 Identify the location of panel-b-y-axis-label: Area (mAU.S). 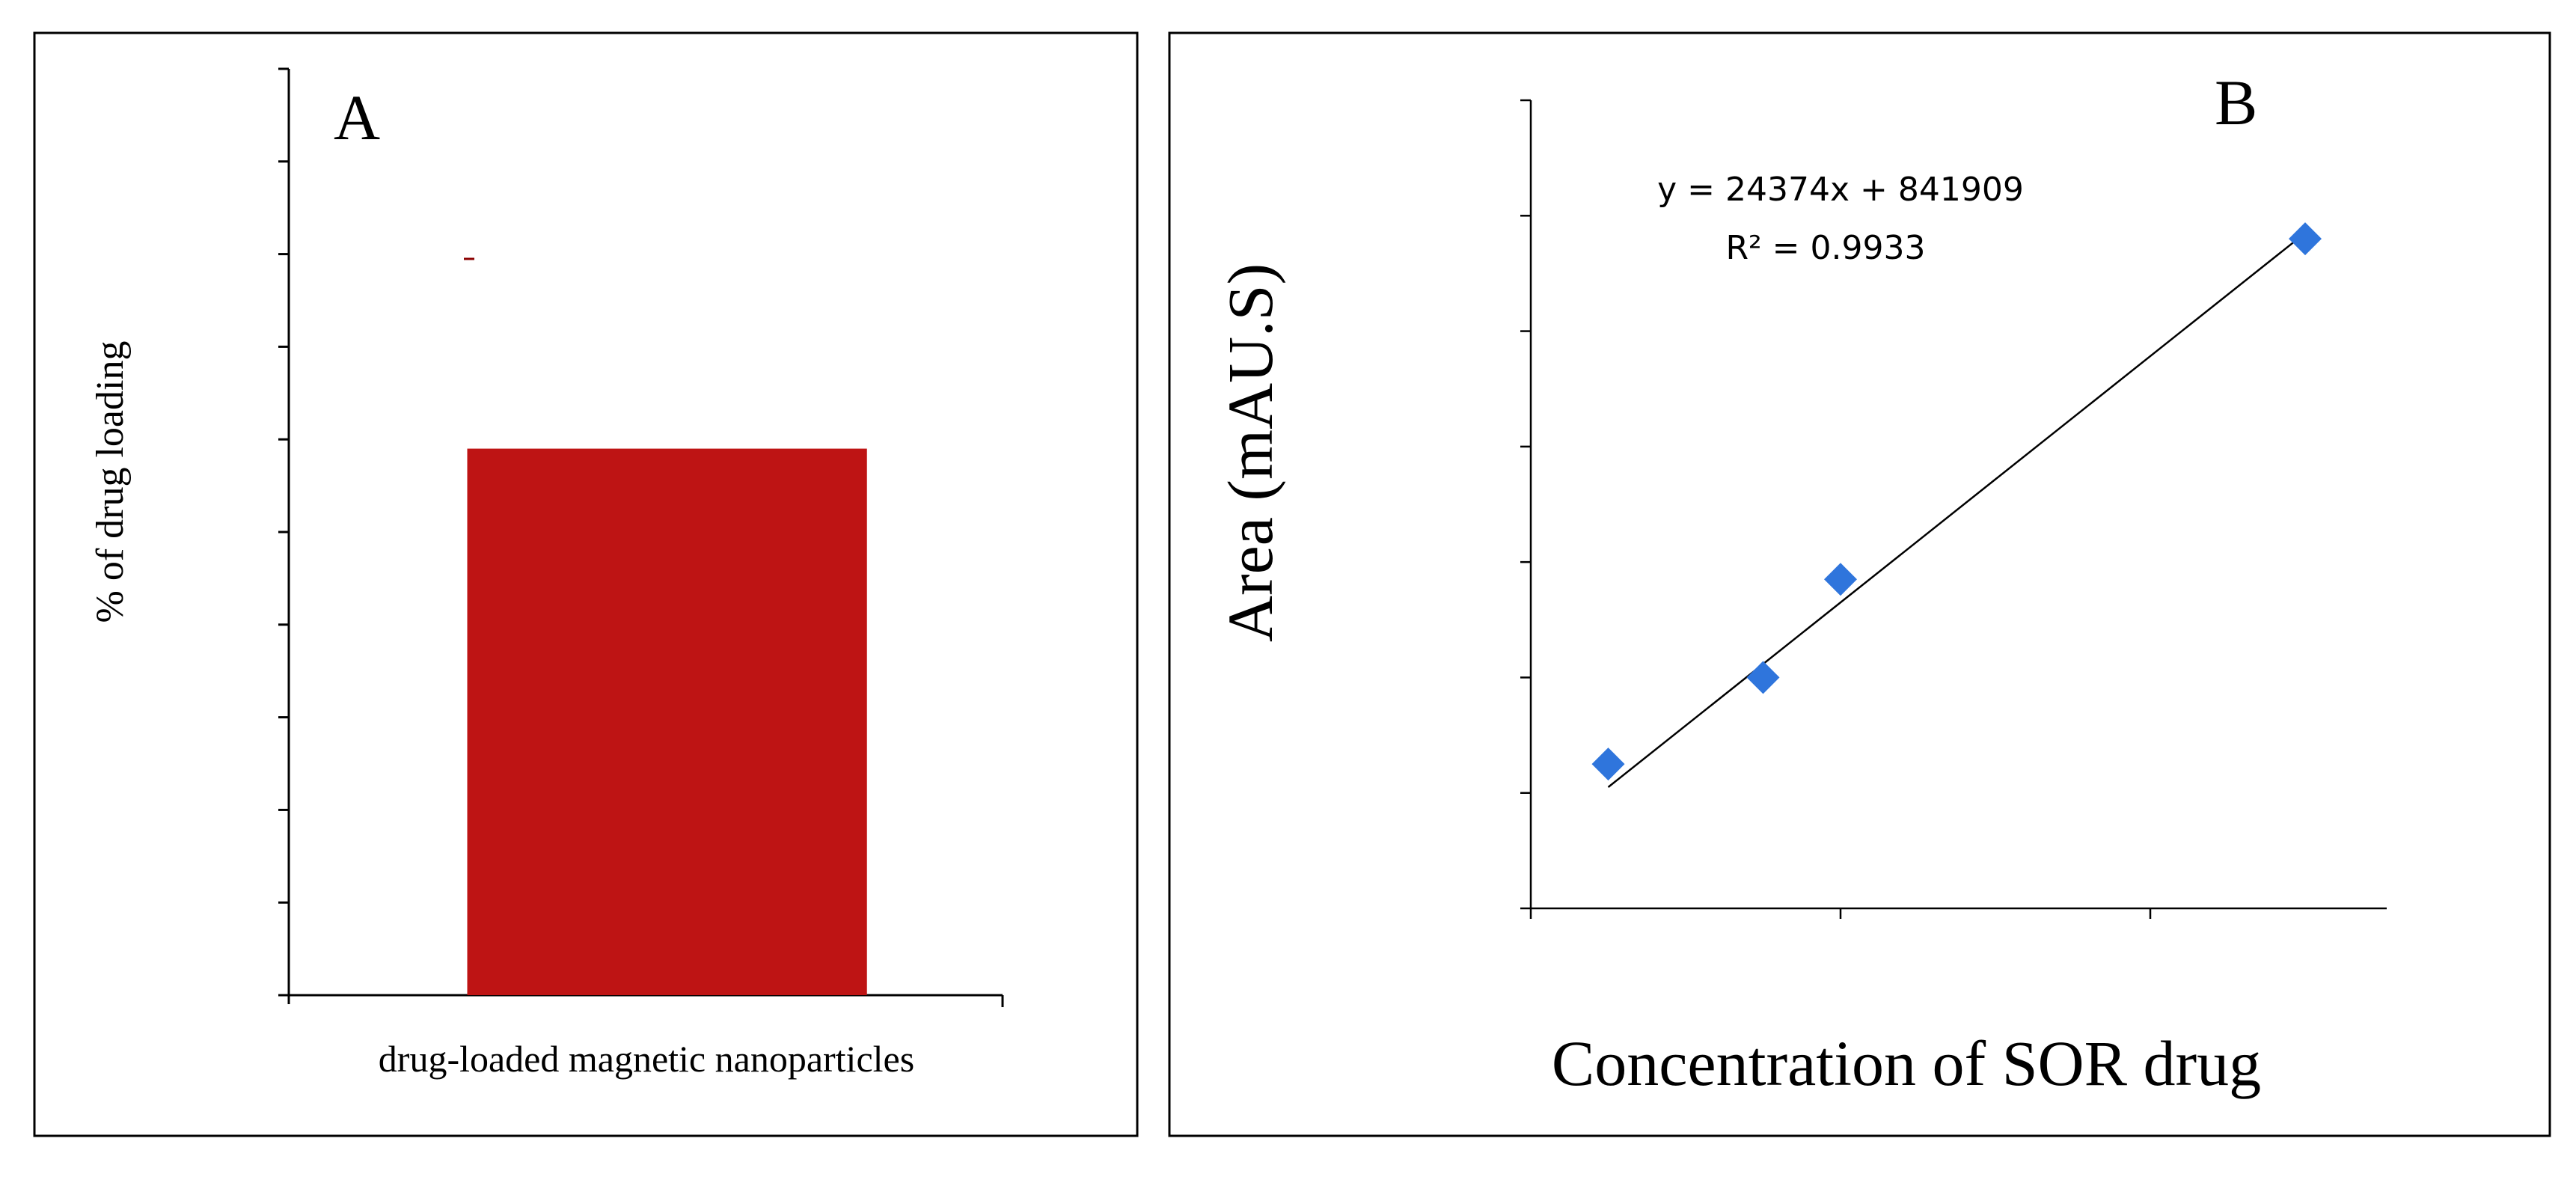
(1250, 452).